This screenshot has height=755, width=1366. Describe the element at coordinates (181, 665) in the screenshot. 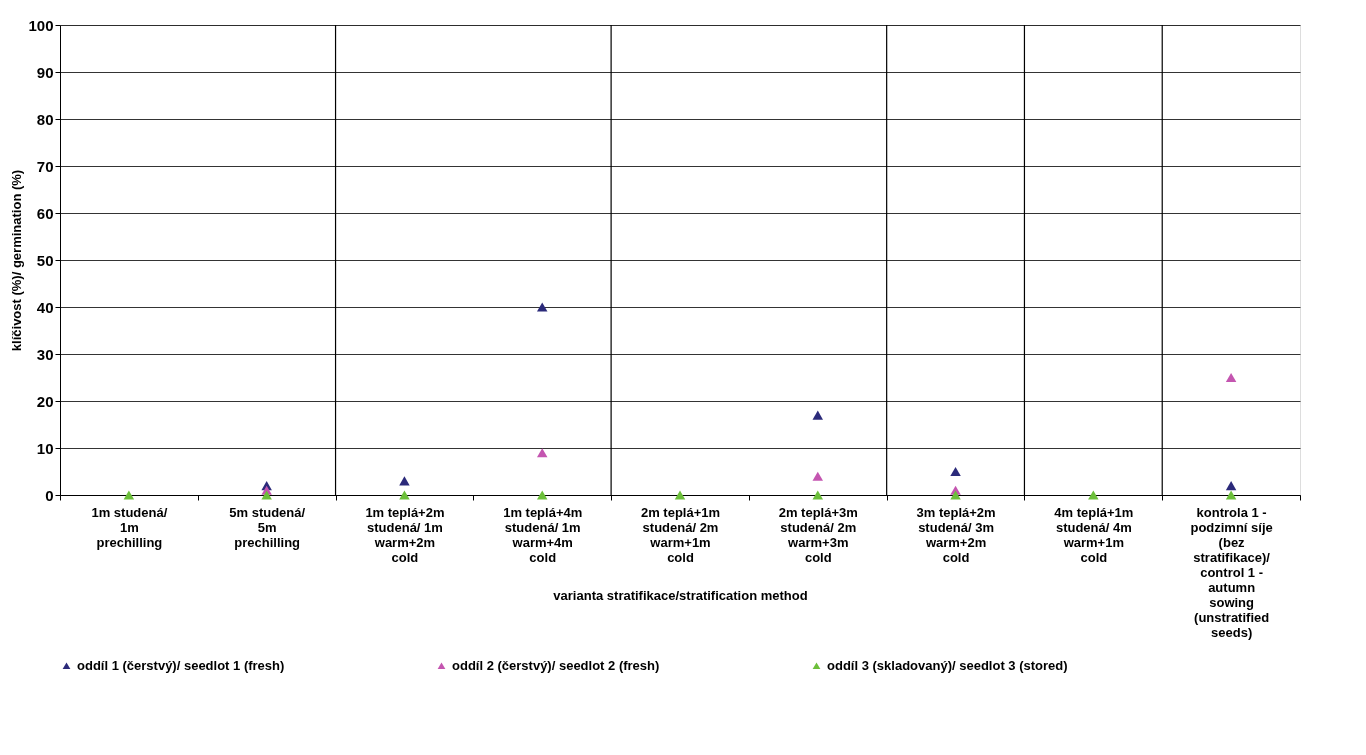

I see `legend-label: oddíl 1 (čerstvý)/ seedlot 1 (fresh)` at that location.